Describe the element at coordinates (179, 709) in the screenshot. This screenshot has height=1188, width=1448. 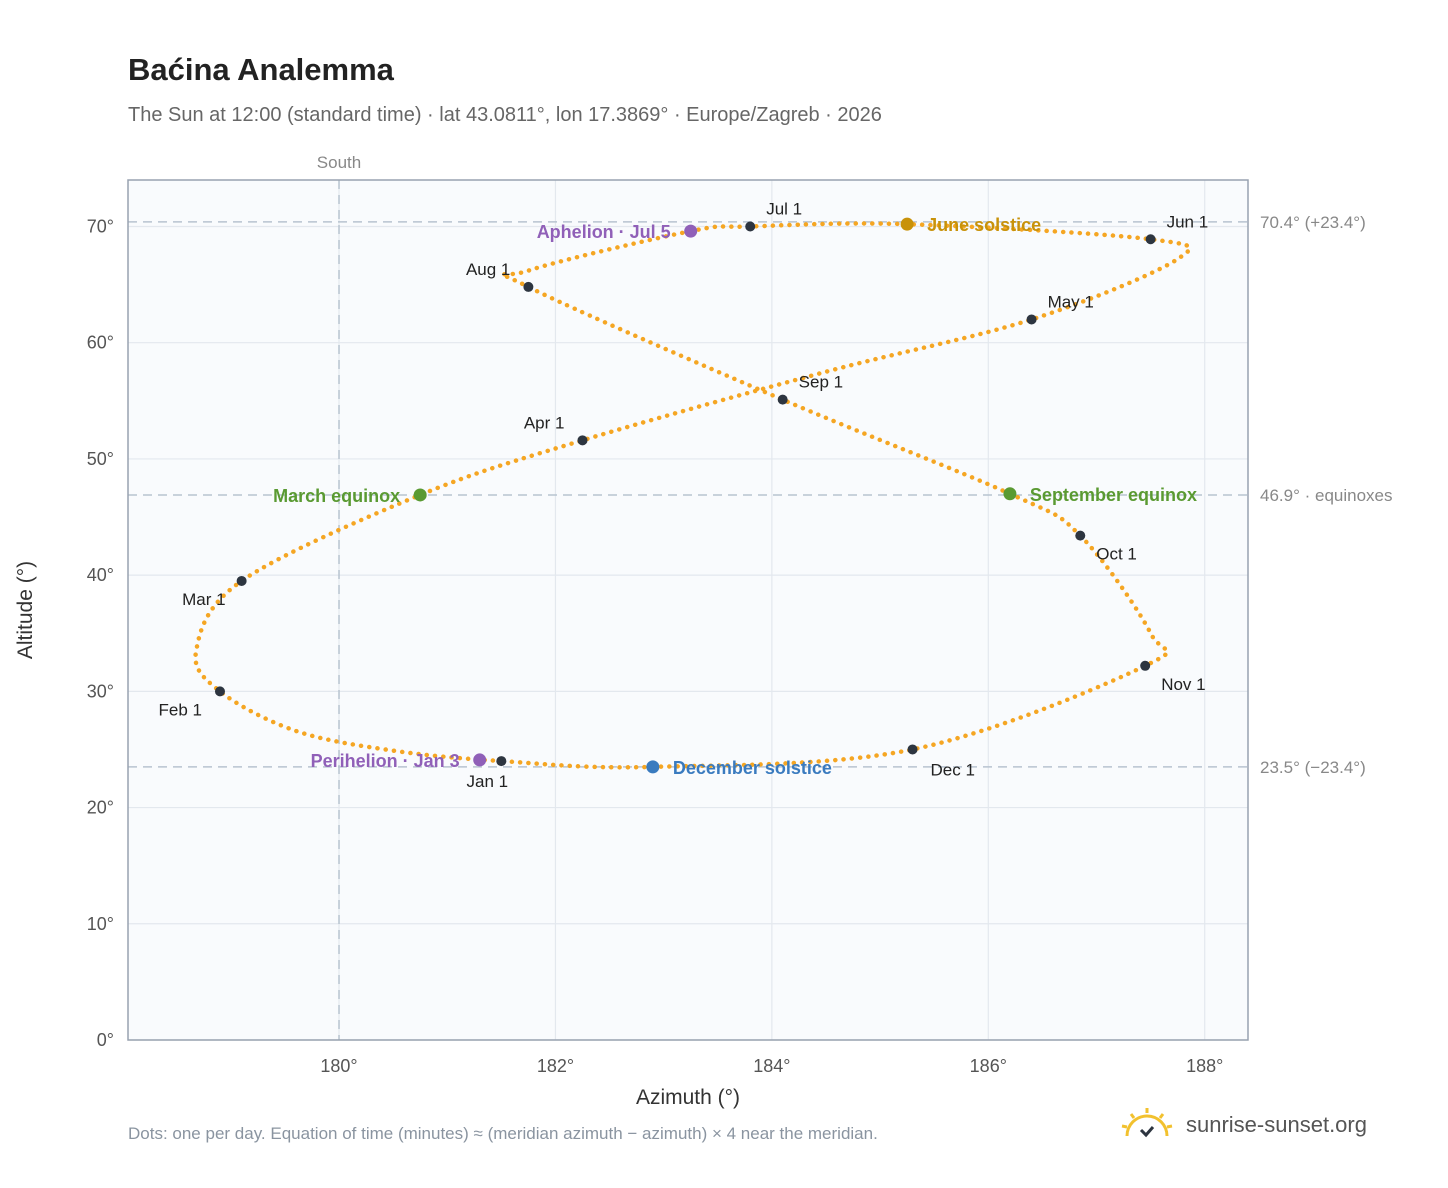
I see `month-label: Feb 1` at that location.